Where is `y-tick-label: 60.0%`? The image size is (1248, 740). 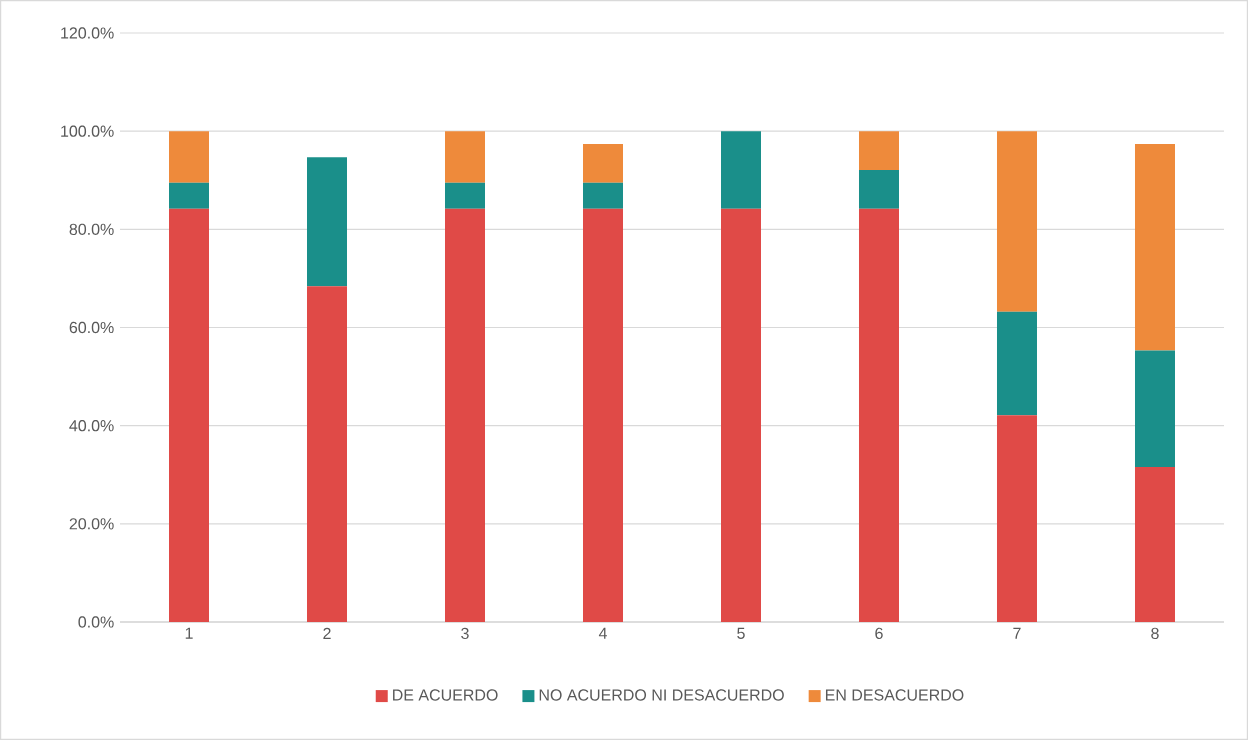 y-tick-label: 60.0% is located at coordinates (91, 327).